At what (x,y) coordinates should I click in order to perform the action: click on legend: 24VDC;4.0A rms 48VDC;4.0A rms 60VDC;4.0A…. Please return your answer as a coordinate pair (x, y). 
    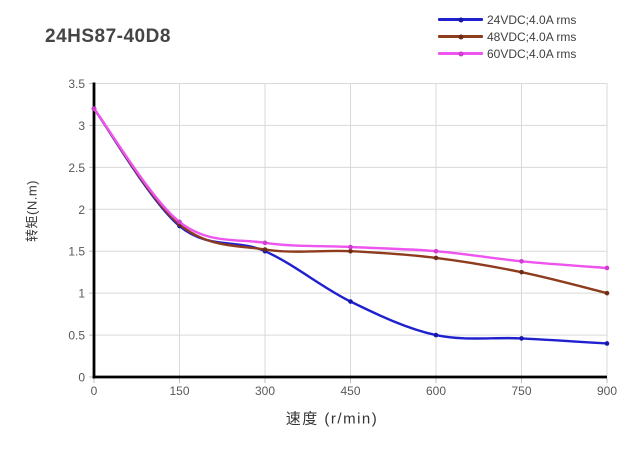
    Looking at the image, I should click on (507, 36).